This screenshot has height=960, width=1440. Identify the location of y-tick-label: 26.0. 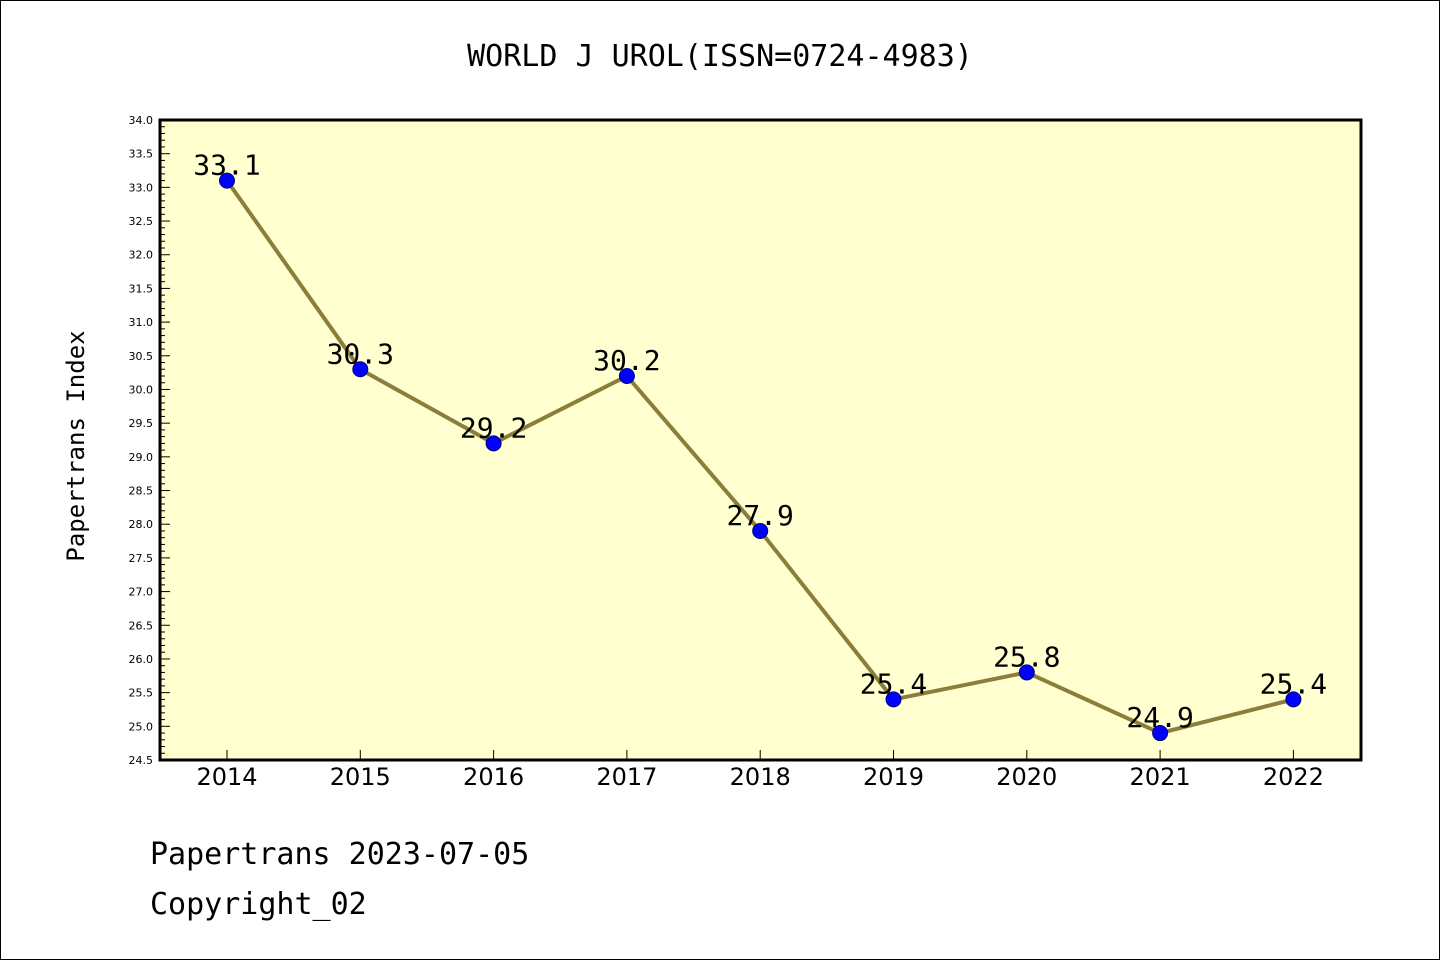
(141, 659).